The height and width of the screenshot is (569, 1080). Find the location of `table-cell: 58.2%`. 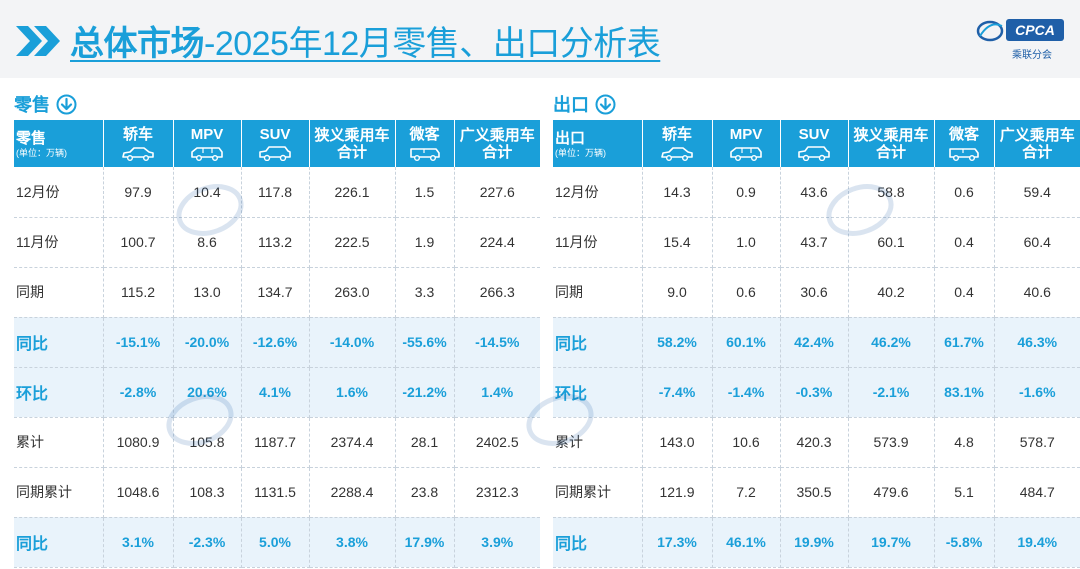

table-cell: 58.2% is located at coordinates (677, 342).